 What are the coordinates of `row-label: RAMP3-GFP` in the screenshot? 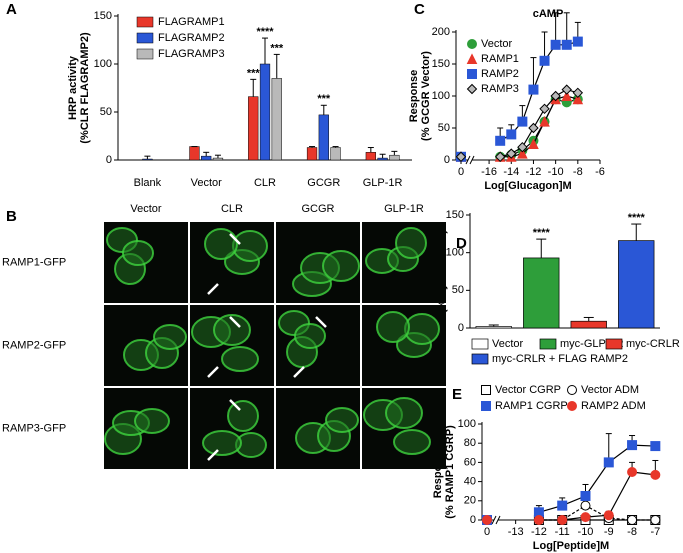 It's located at (34, 428).